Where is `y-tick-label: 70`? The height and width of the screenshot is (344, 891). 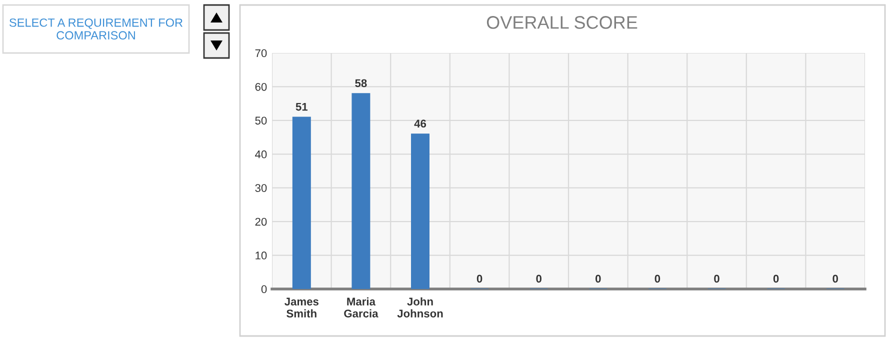
y-tick-label: 70 is located at coordinates (261, 53).